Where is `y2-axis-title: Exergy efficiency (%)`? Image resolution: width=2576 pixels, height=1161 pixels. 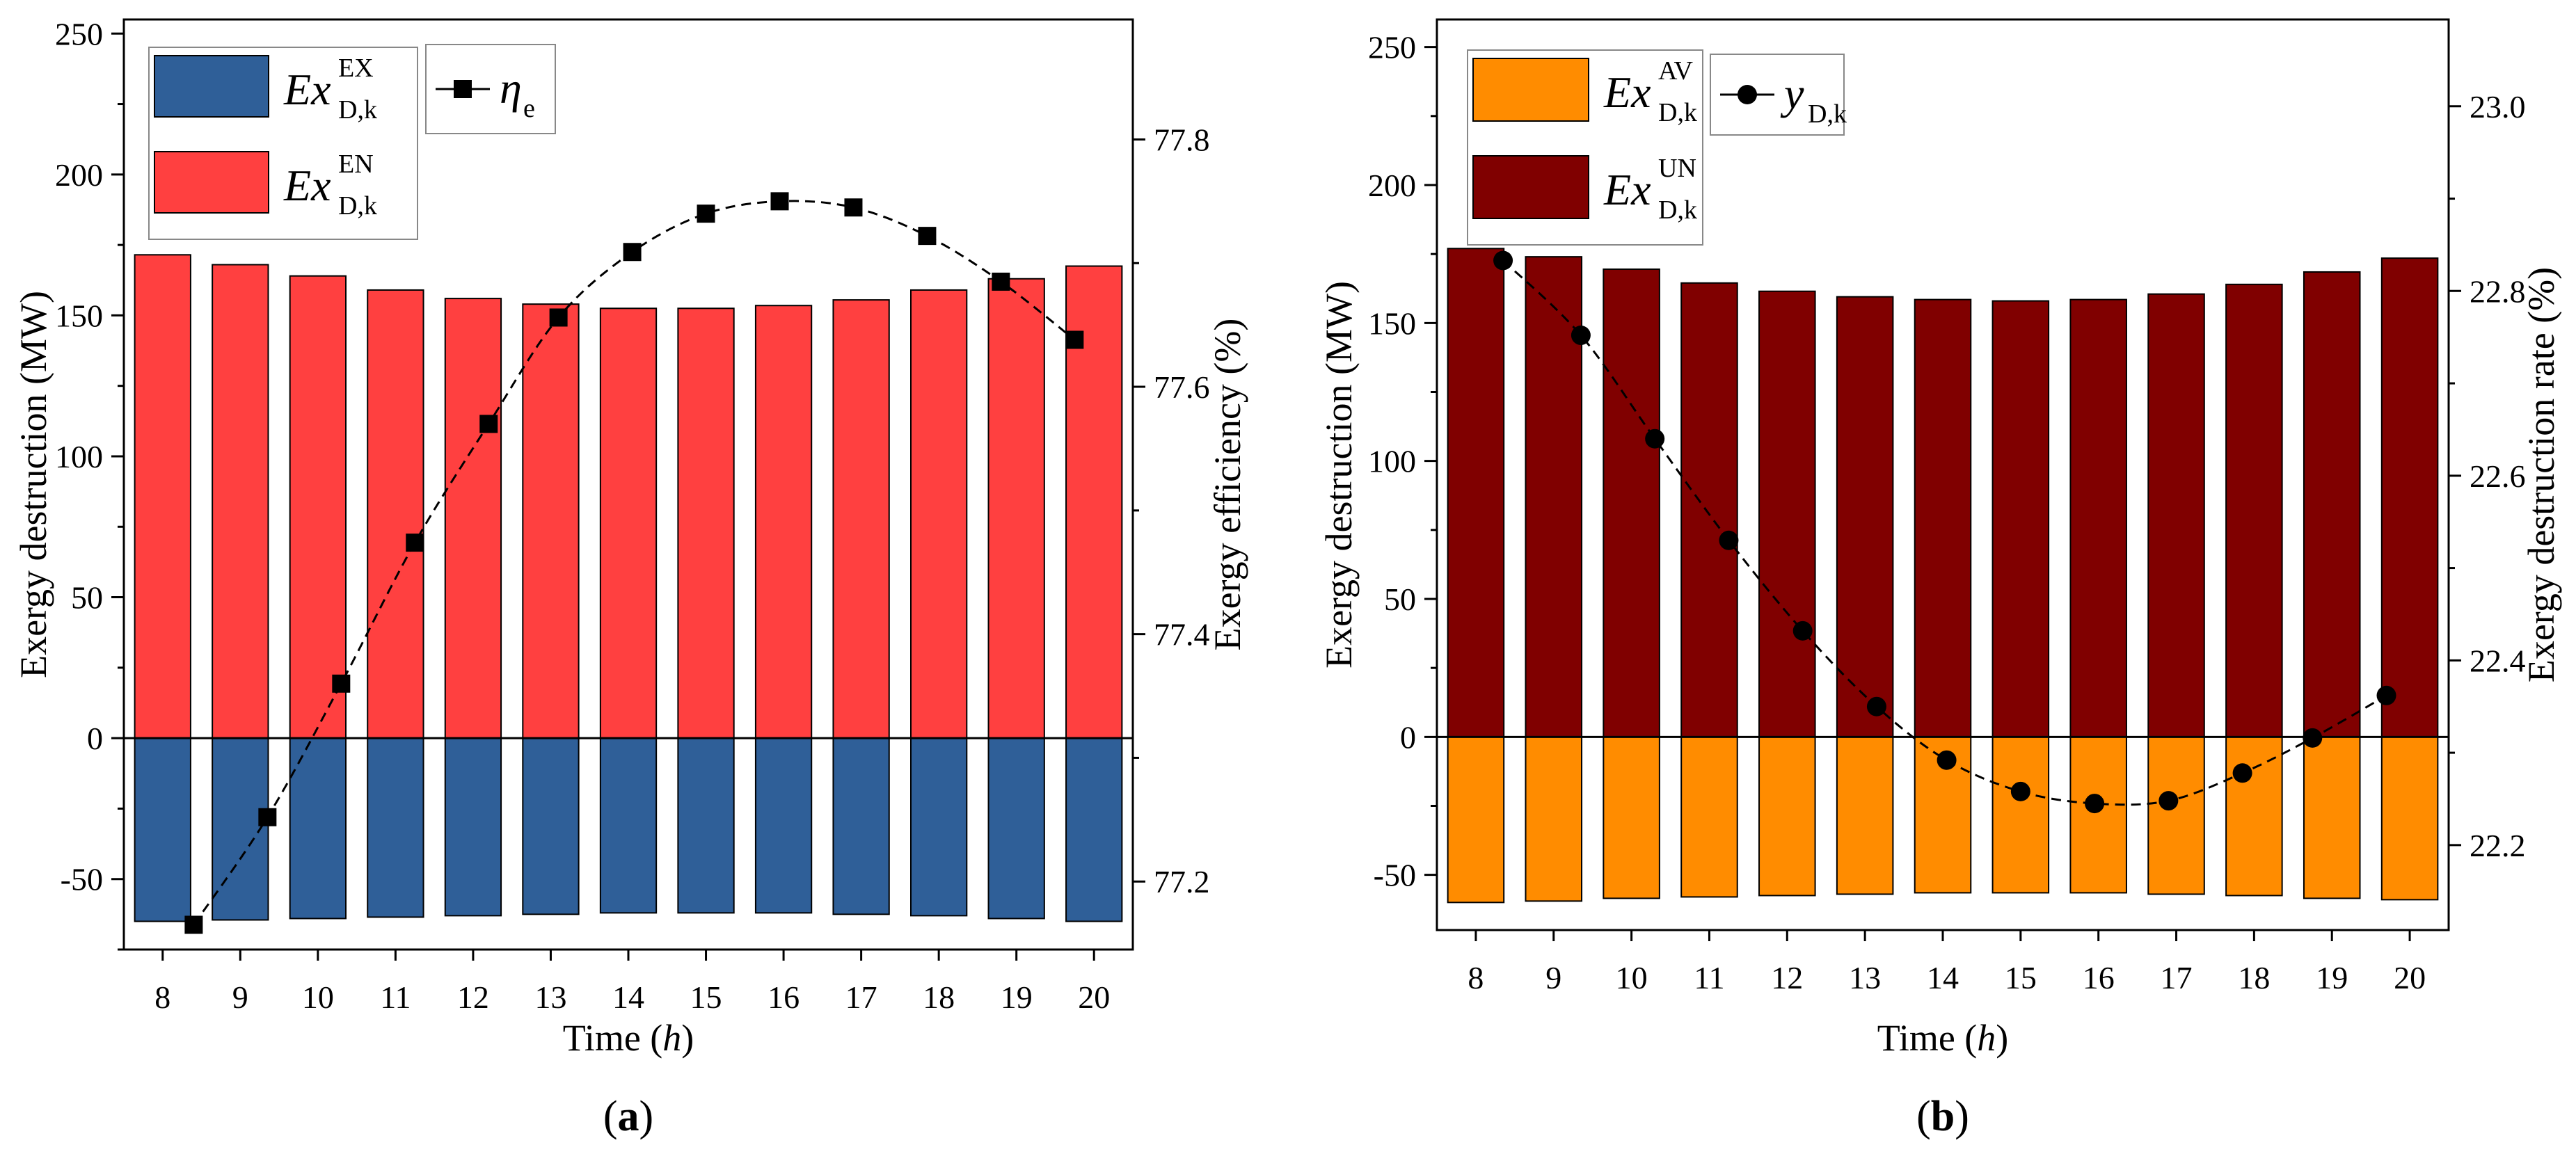
y2-axis-title: Exergy efficiency (%) is located at coordinates (1227, 485).